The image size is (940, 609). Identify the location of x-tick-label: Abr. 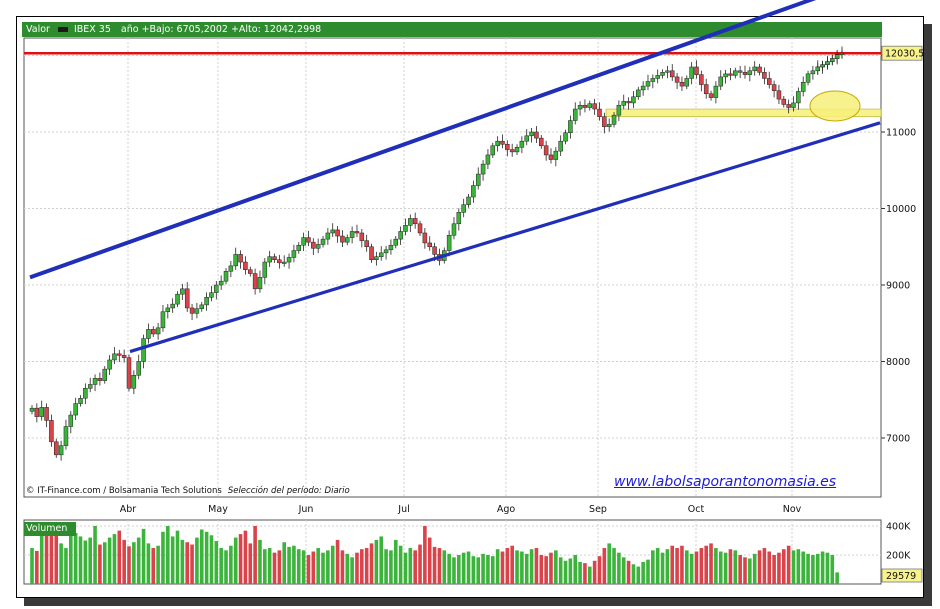
(128, 509).